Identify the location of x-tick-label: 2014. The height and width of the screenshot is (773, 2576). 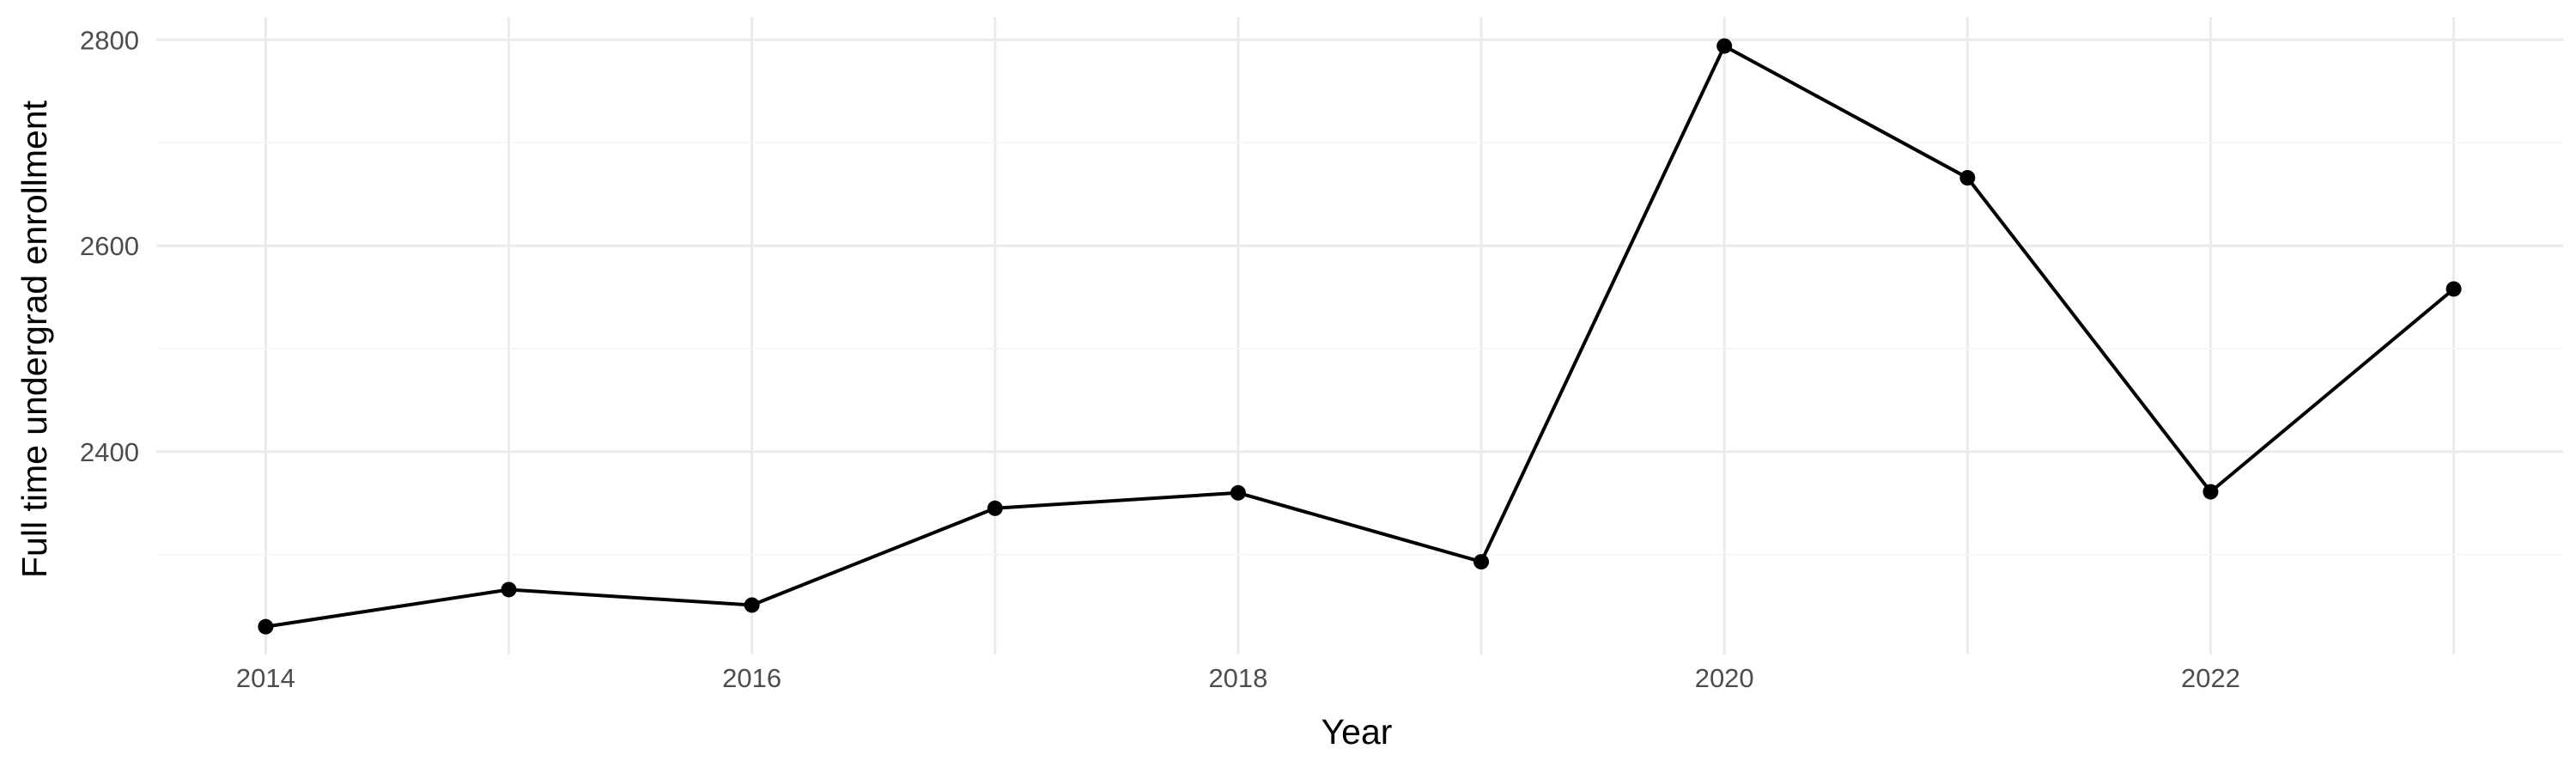
(265, 678).